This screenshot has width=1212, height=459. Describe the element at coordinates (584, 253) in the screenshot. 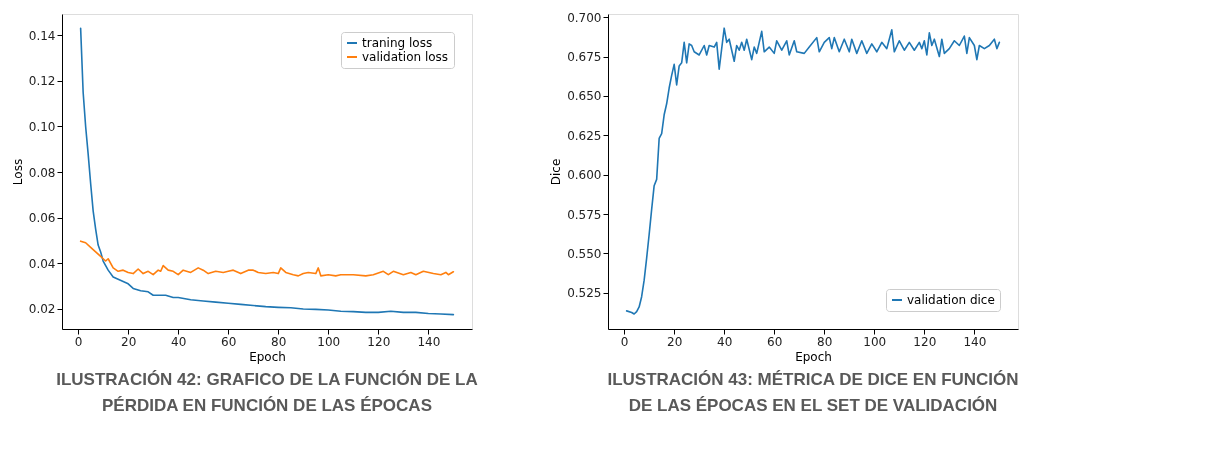

I see `y-tick-label: 0.550` at that location.